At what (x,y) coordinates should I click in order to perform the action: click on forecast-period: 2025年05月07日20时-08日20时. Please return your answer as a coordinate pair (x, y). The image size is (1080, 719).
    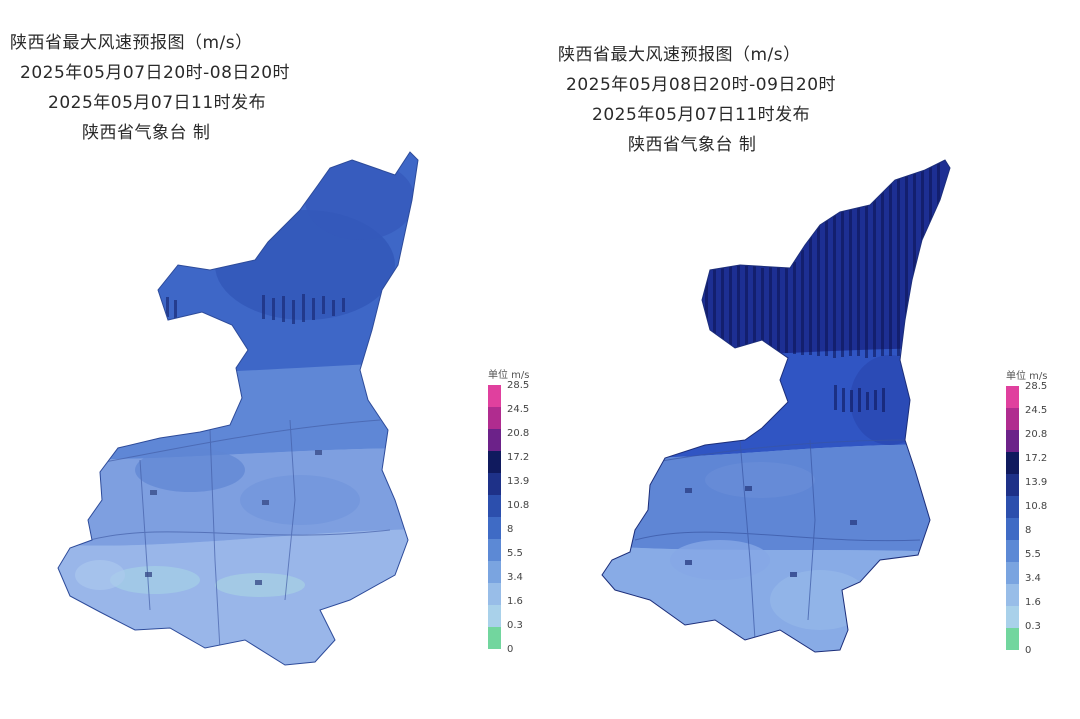
    Looking at the image, I should click on (155, 73).